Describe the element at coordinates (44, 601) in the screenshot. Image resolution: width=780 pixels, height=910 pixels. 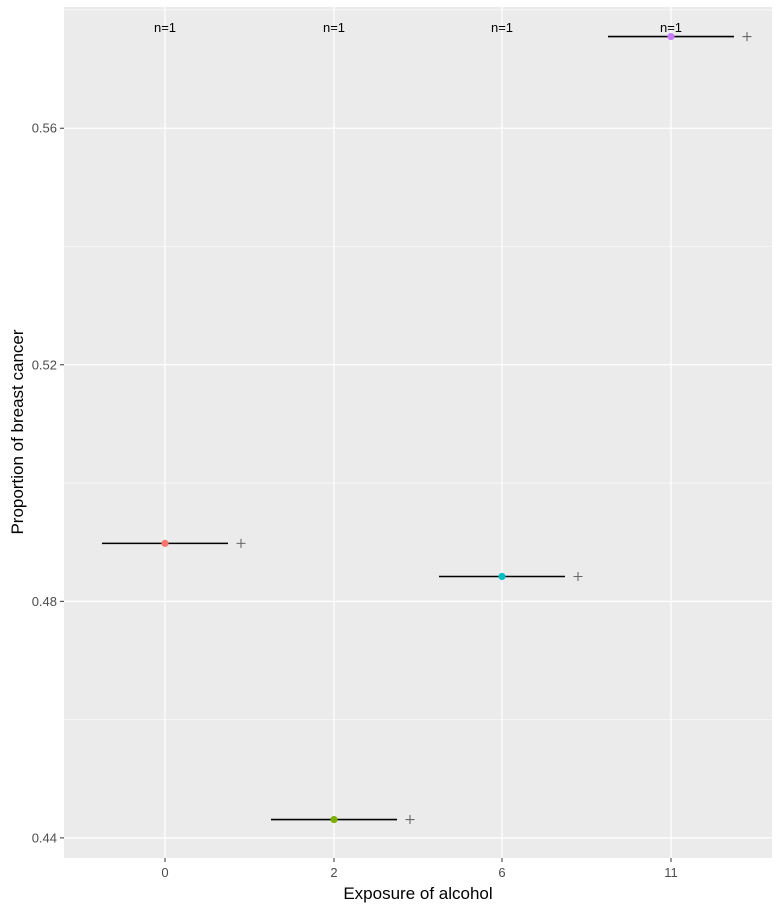
I see `y-tick-label: 0.48` at that location.